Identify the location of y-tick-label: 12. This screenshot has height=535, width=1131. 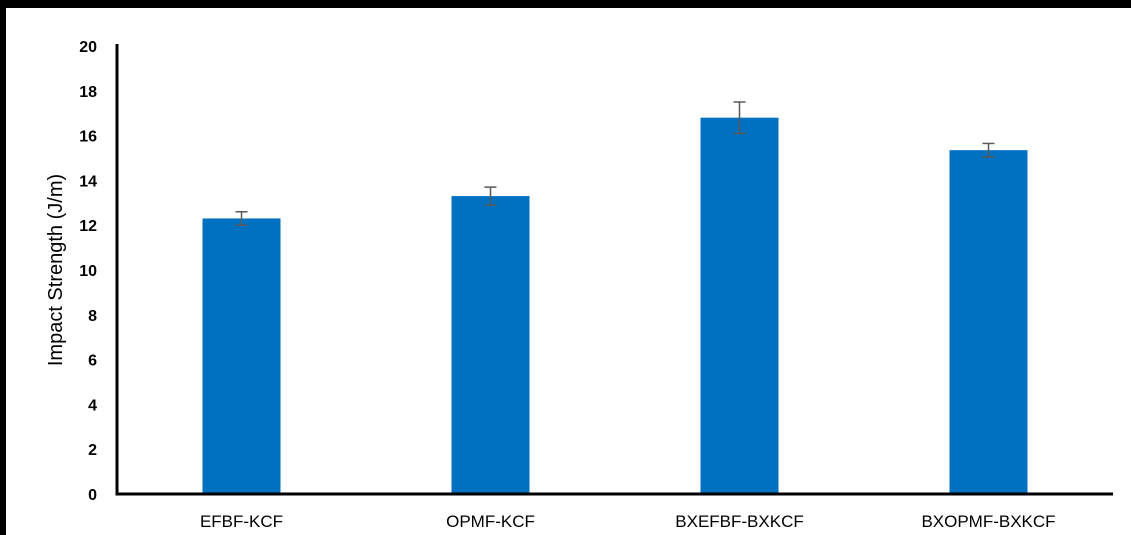
(88, 226).